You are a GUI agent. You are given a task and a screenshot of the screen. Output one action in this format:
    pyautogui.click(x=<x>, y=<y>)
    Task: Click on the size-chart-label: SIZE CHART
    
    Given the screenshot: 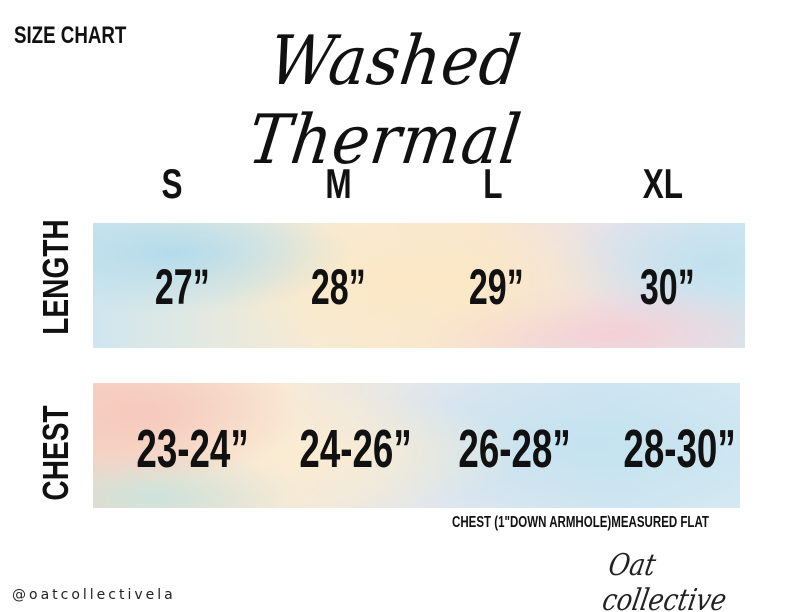 What is the action you would take?
    pyautogui.click(x=70, y=35)
    